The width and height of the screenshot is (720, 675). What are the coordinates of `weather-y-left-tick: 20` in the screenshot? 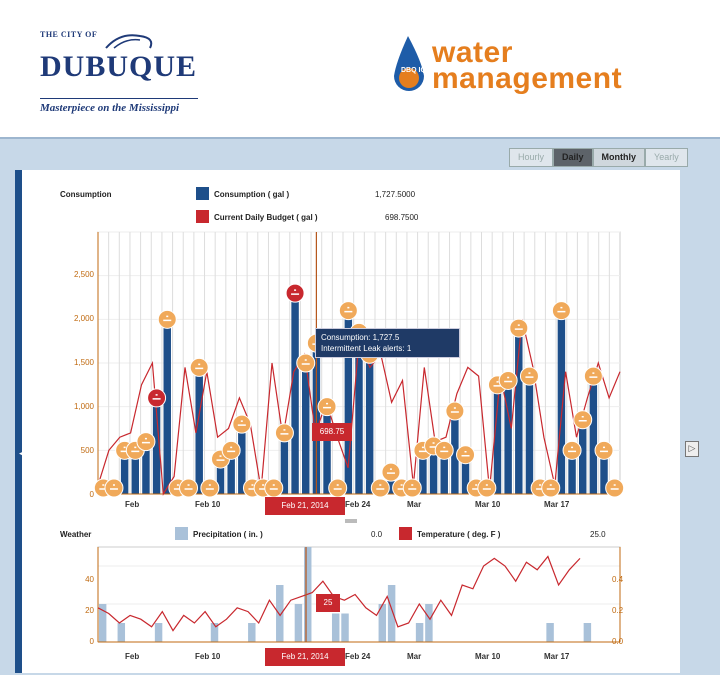 It's located at (89, 610).